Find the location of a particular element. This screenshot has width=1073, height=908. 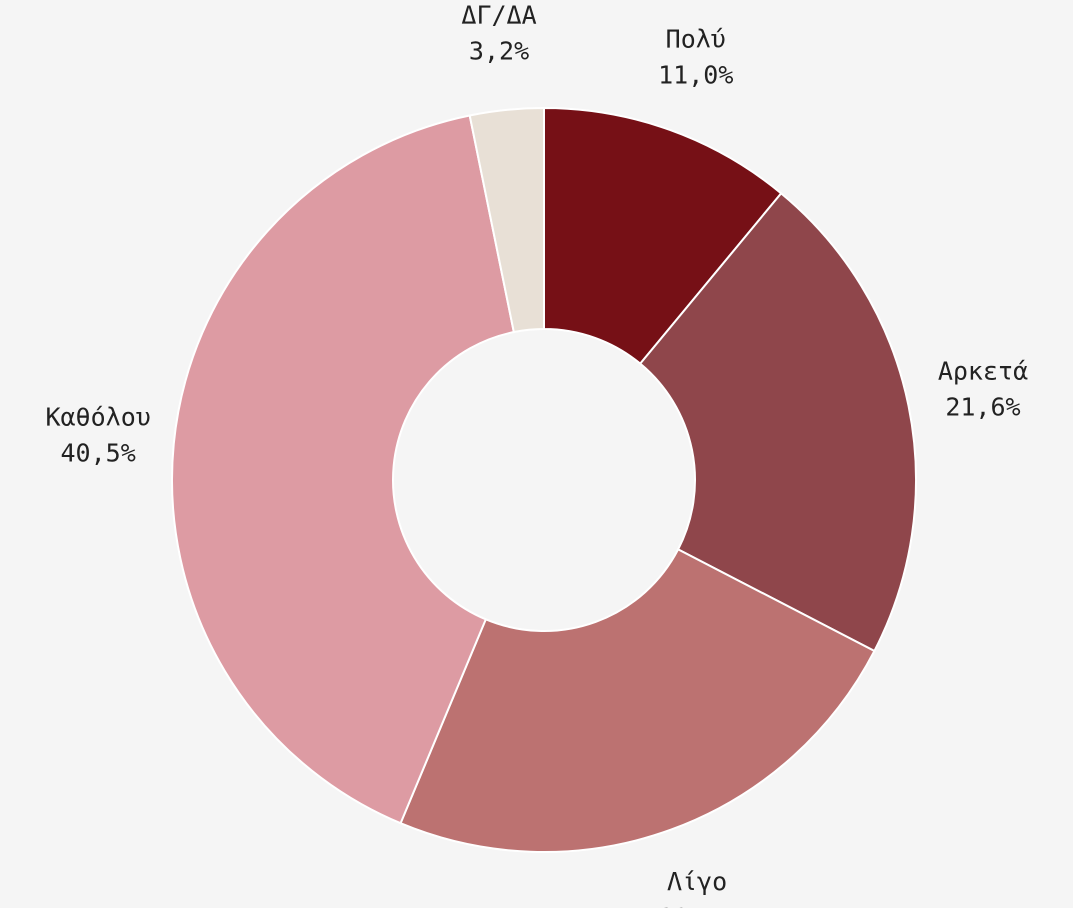

slice-category-label: Καθόλου is located at coordinates (97, 416).